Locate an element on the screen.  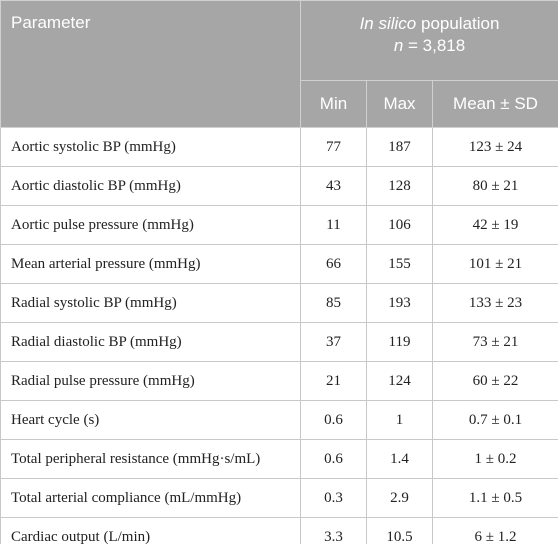
column-header: Mean ± SD is located at coordinates (494, 104).